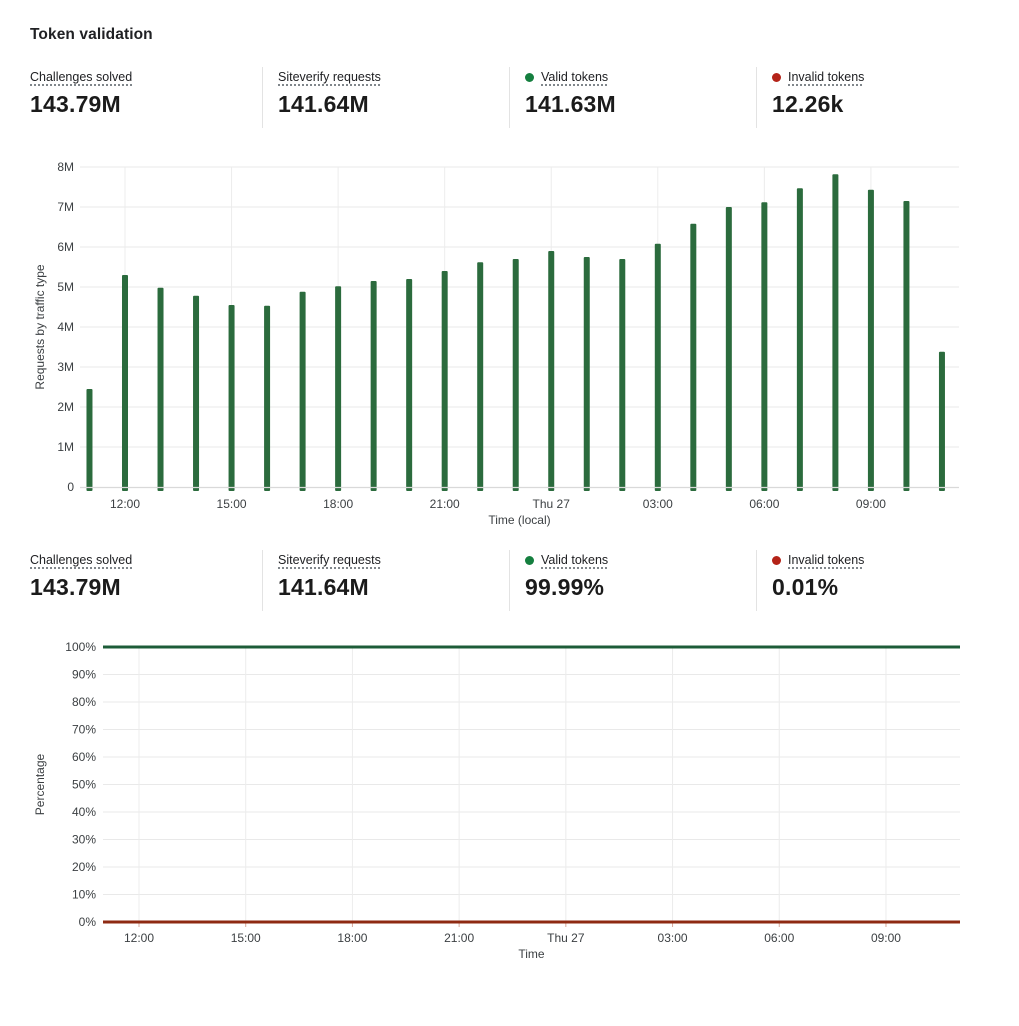 This screenshot has width=1019, height=1026. I want to click on y-tick-label: 50%, so click(84, 785).